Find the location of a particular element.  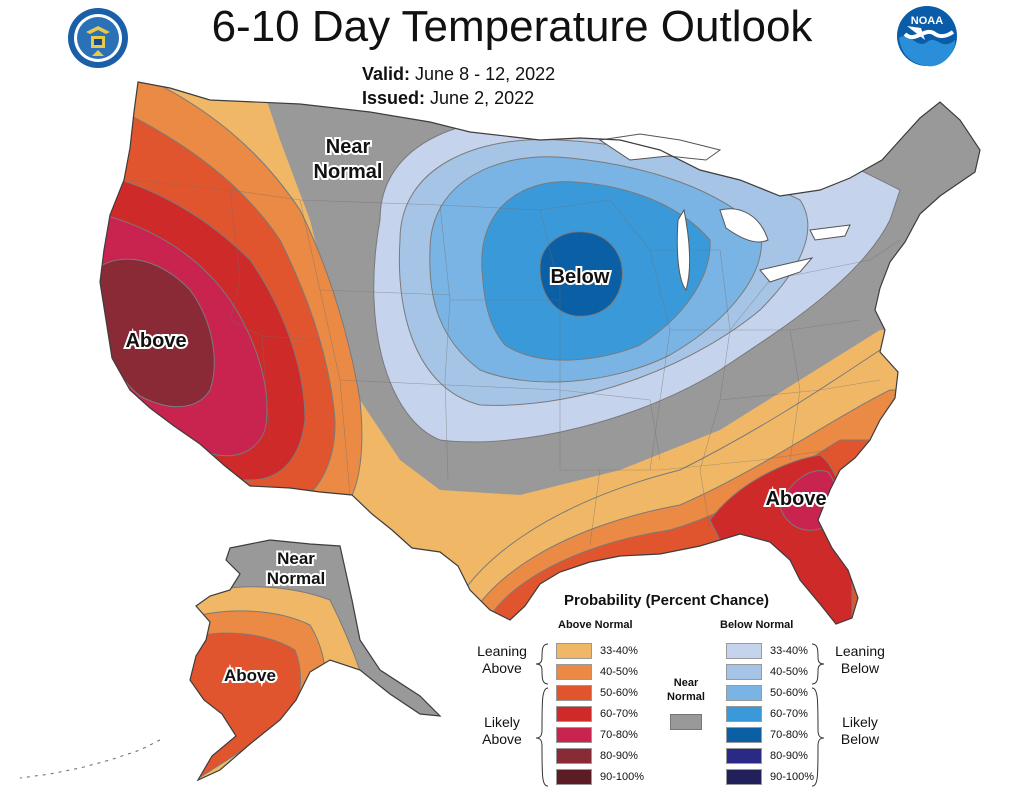

great-lakes is located at coordinates (724, 212).